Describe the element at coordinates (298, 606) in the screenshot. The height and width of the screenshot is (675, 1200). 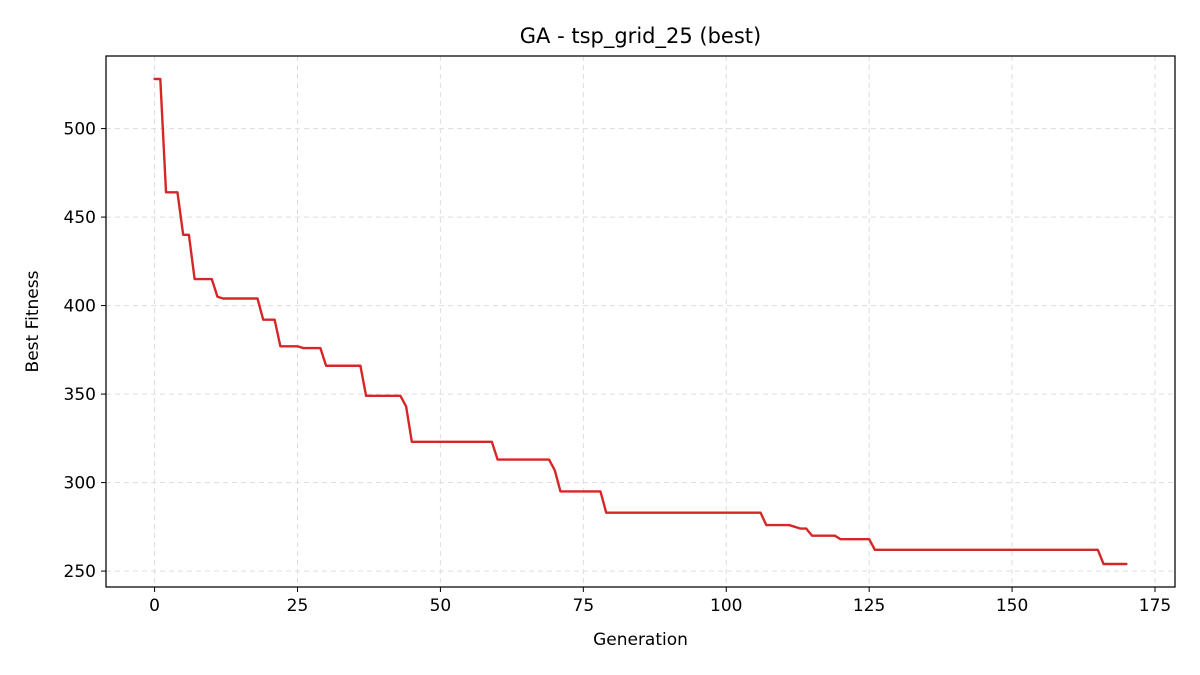
I see `x-tick-label: 25` at that location.